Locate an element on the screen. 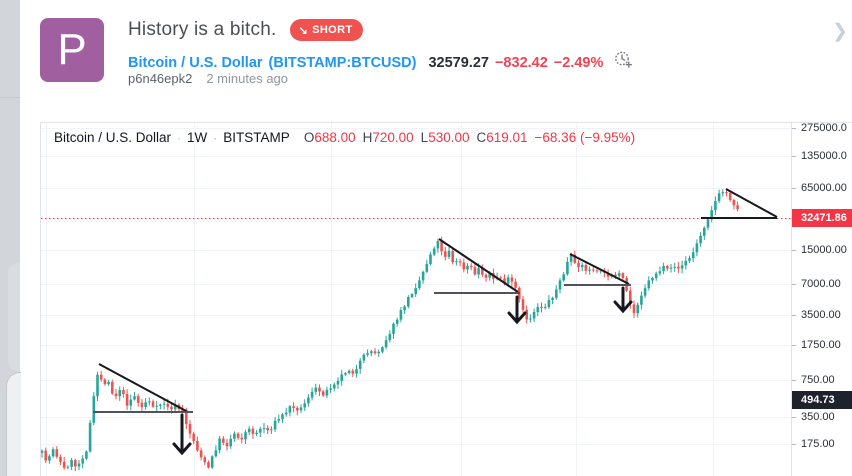  author-link: p6n46epk2 is located at coordinates (160, 78).